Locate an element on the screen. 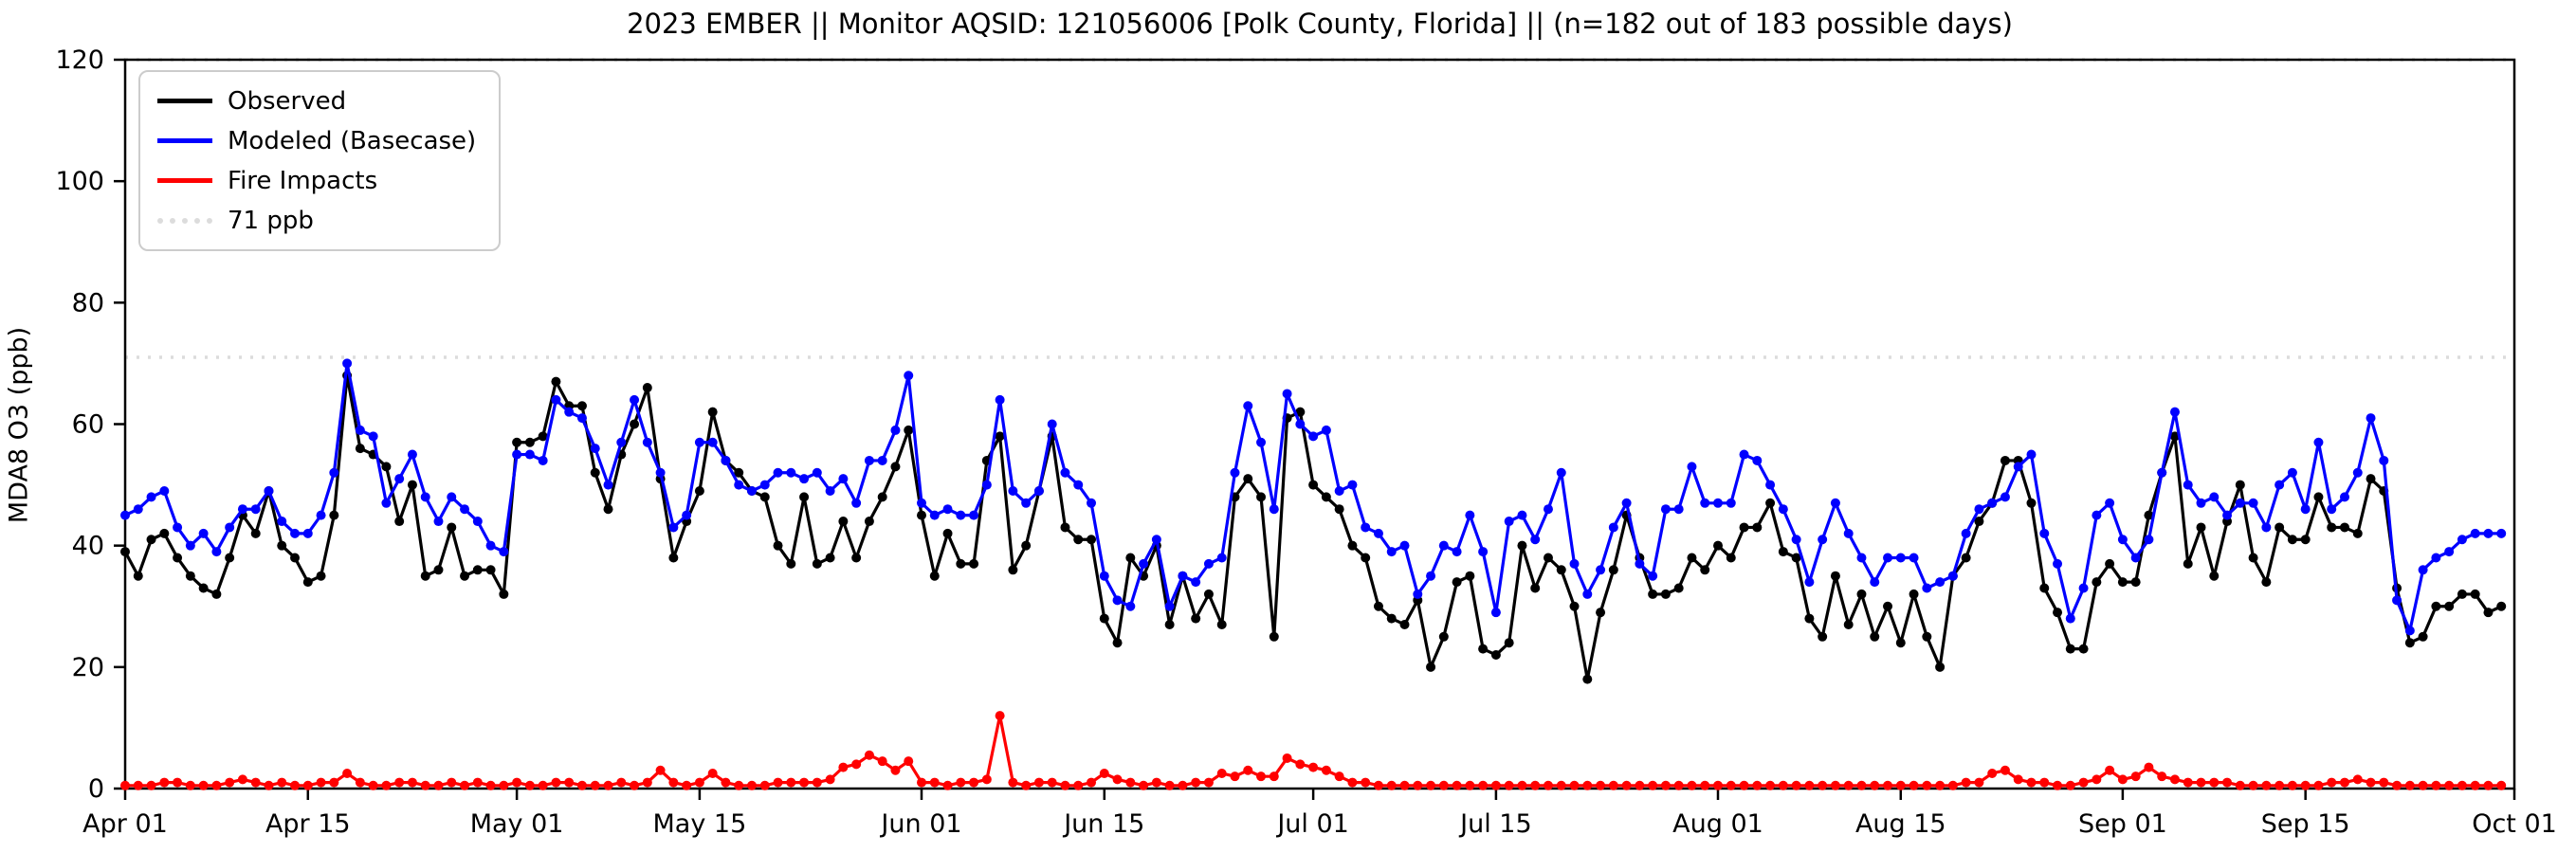 The width and height of the screenshot is (2576, 853). x-tick-label: May 01 is located at coordinates (517, 824).